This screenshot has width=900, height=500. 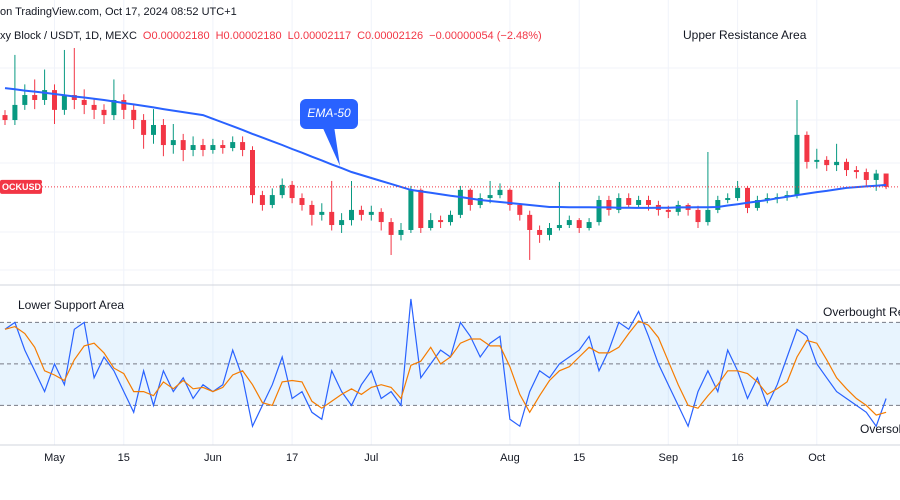 I want to click on x-tick-label: Jun, so click(x=213, y=458).